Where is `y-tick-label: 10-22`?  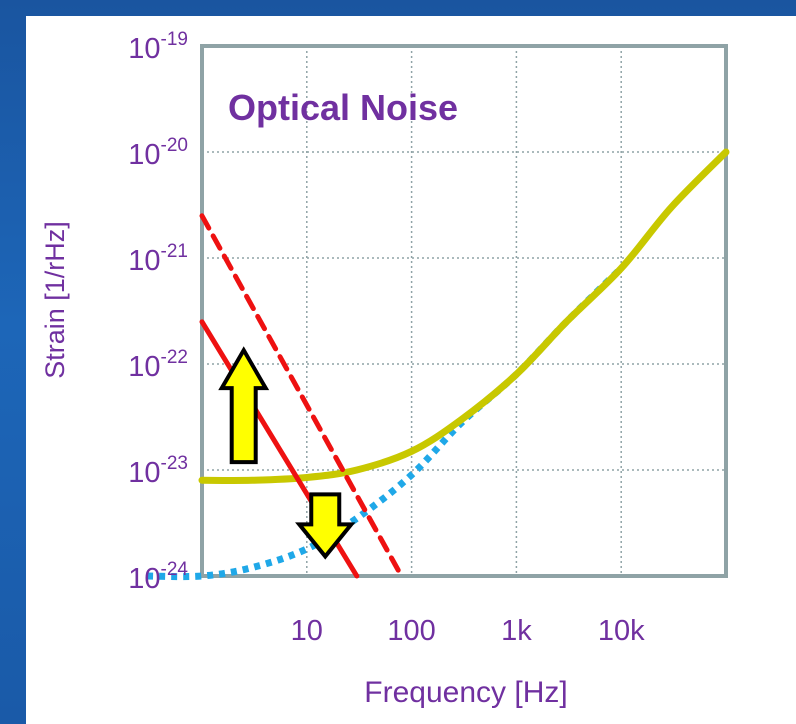 y-tick-label: 10-22 is located at coordinates (158, 365).